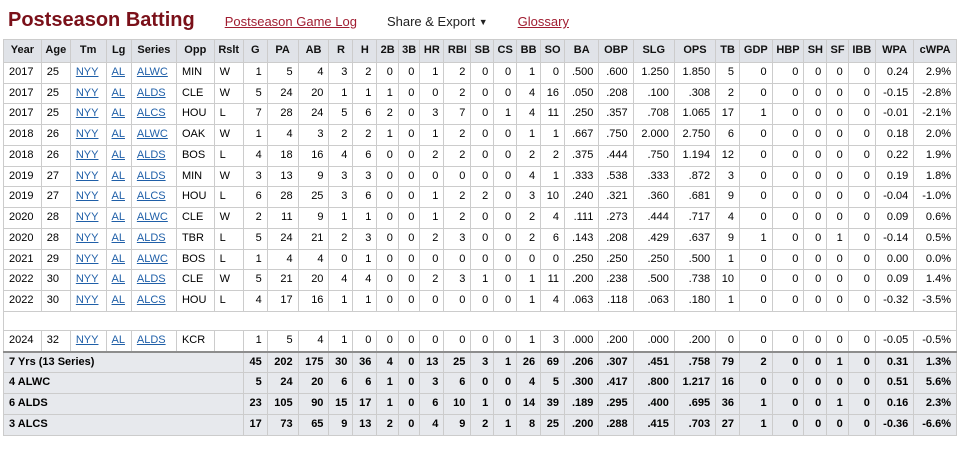  Describe the element at coordinates (788, 280) in the screenshot. I see `cell-hbp: 0` at that location.